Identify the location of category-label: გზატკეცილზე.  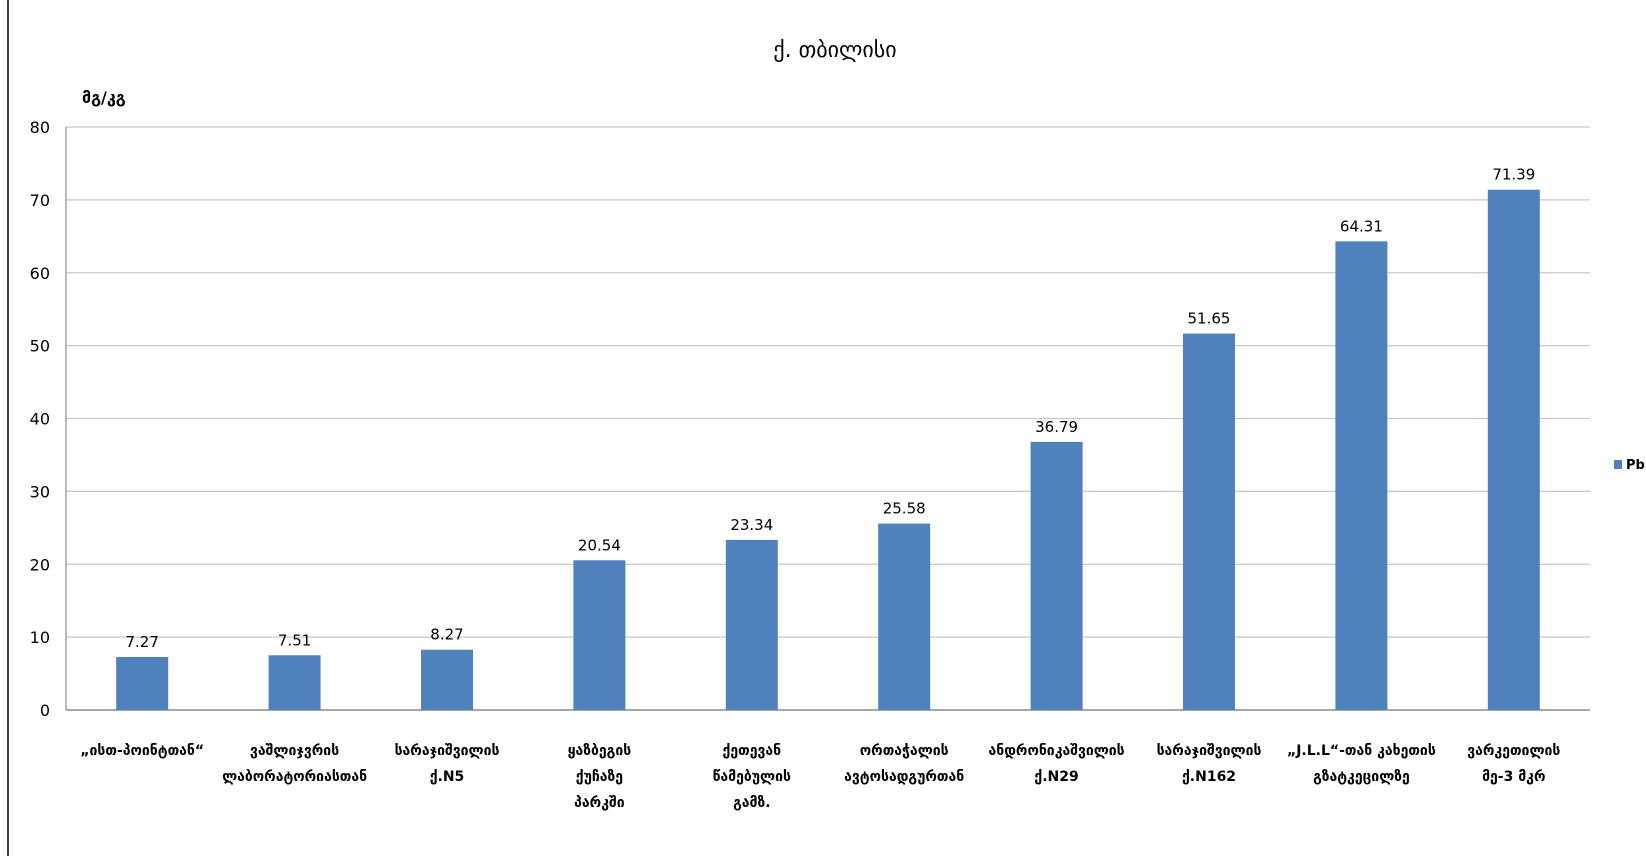
(1361, 777).